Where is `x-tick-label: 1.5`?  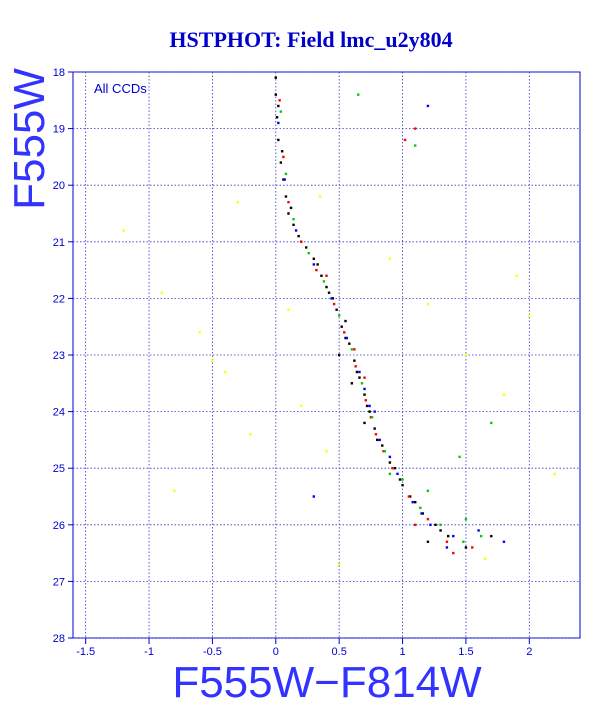
x-tick-label: 1.5 is located at coordinates (465, 652).